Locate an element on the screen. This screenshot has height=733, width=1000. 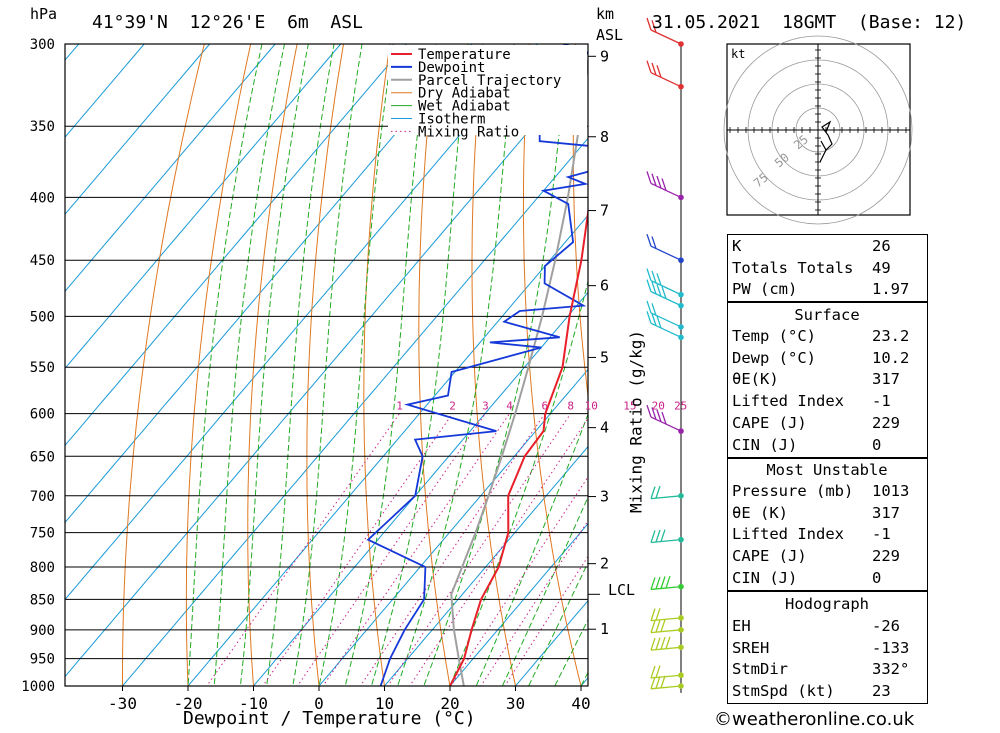
pressure-tick-label: 700 is located at coordinates (42, 497).